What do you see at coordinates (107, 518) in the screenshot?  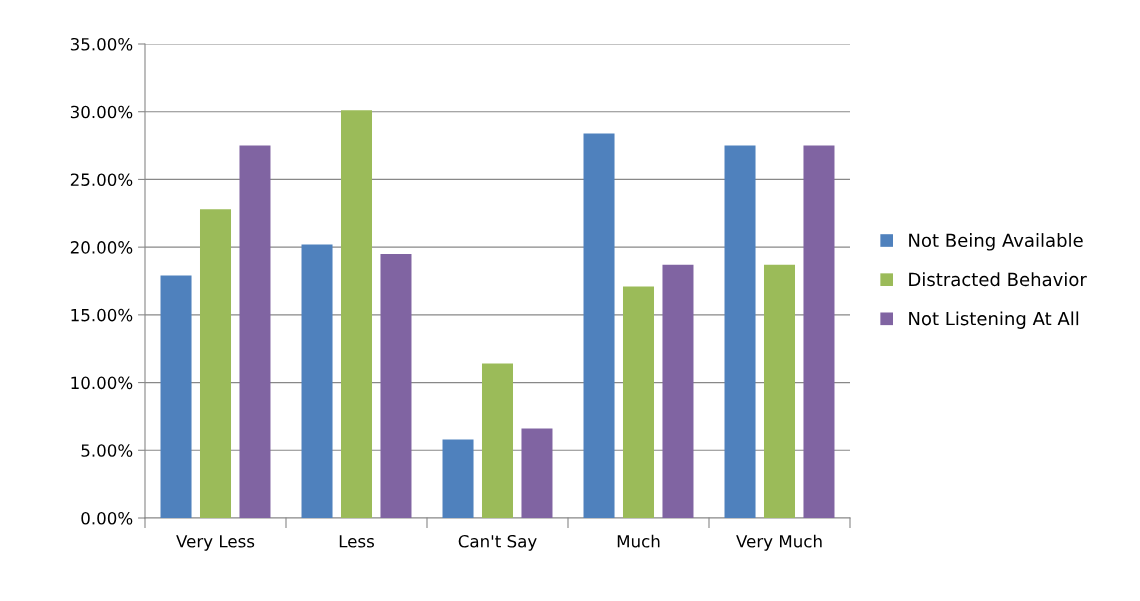 I see `y-tick-label: 0.00%` at bounding box center [107, 518].